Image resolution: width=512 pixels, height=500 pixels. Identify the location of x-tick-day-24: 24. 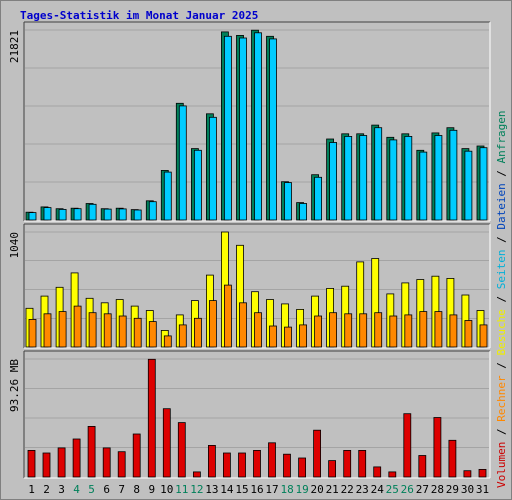
(378, 489).